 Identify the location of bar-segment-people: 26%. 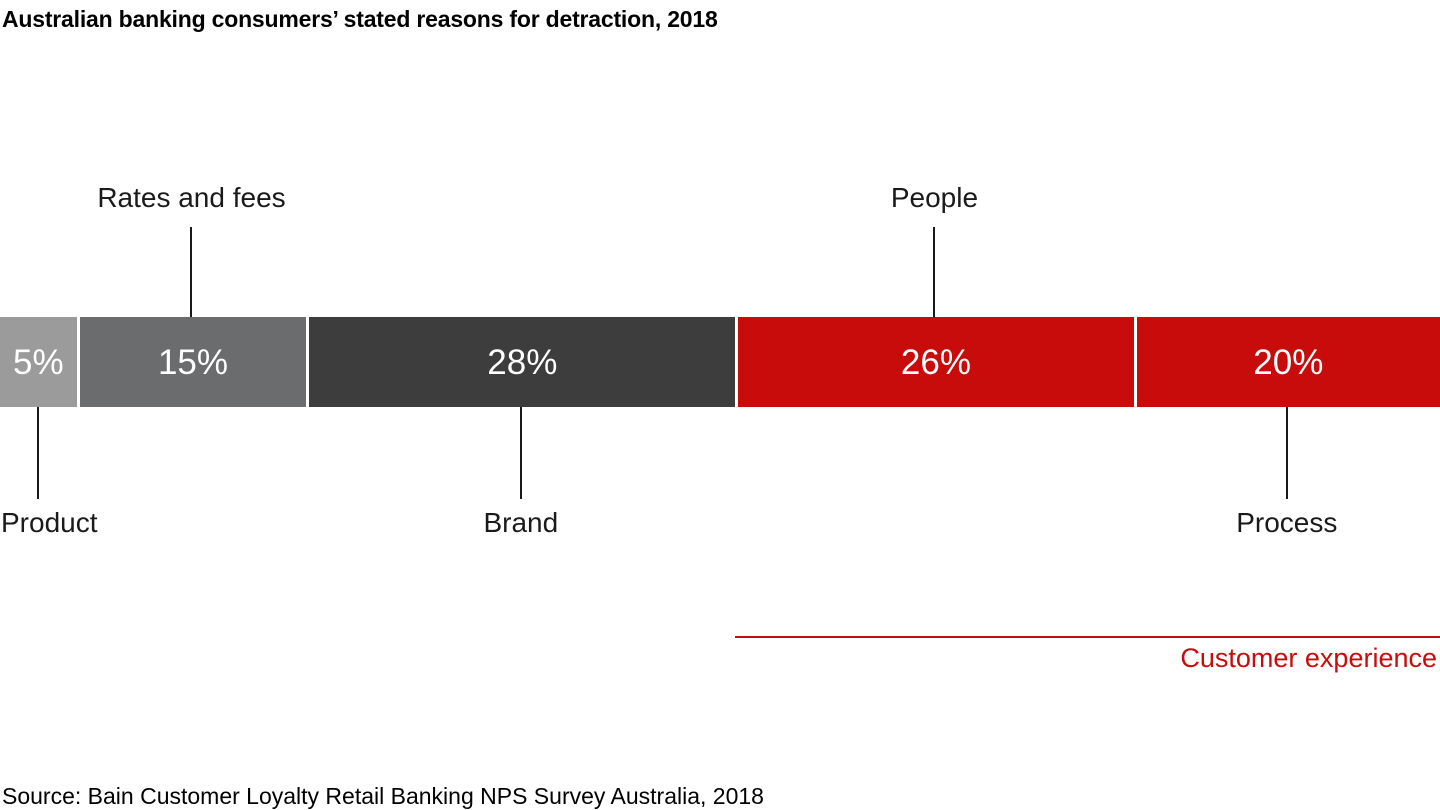
(934, 362).